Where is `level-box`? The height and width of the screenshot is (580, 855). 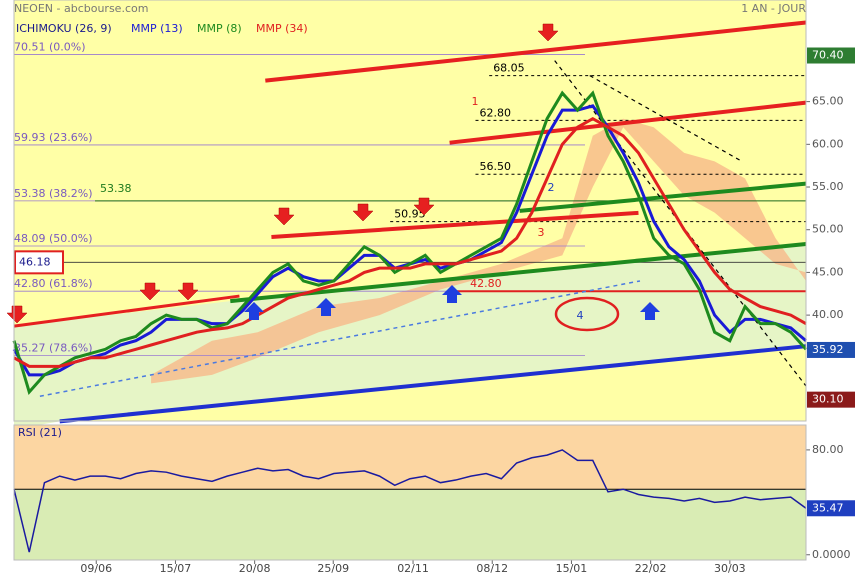 level-box is located at coordinates (39, 262).